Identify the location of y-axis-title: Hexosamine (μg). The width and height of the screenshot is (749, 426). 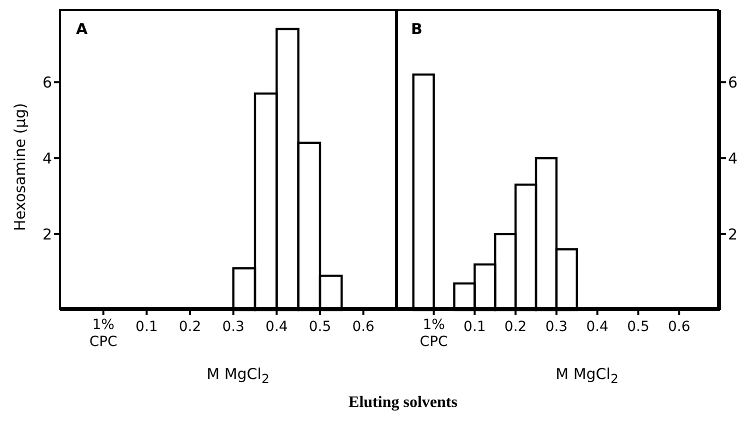
(20, 167).